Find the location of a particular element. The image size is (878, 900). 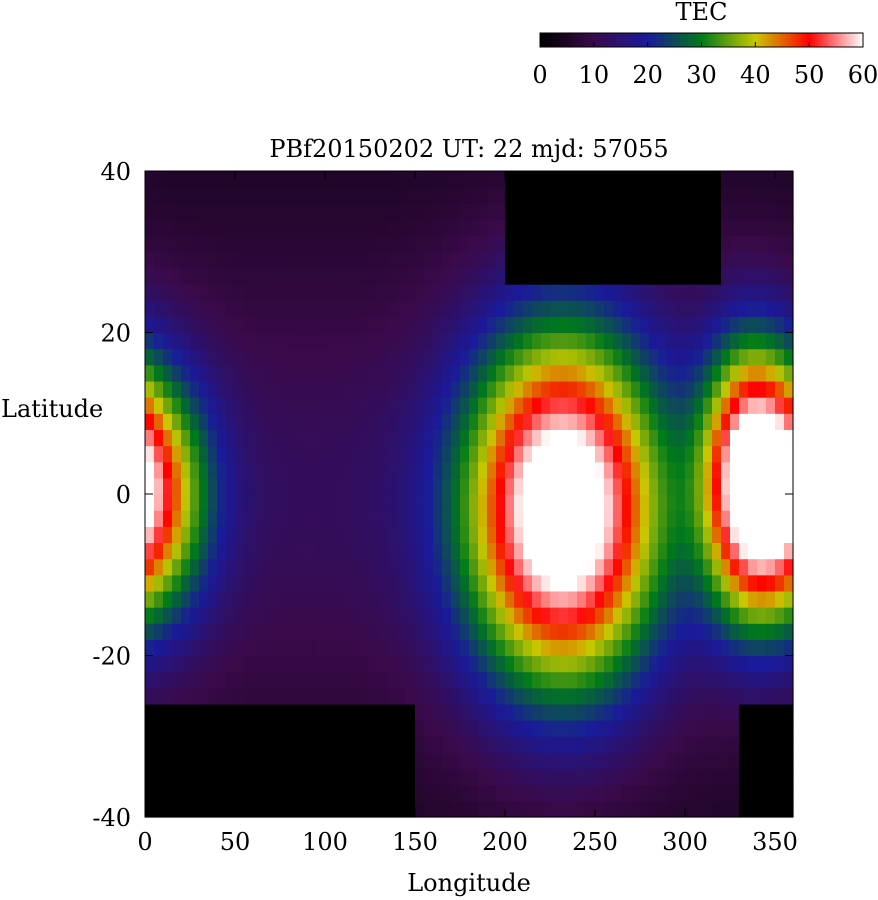

x-tick-label: 350 is located at coordinates (775, 842).